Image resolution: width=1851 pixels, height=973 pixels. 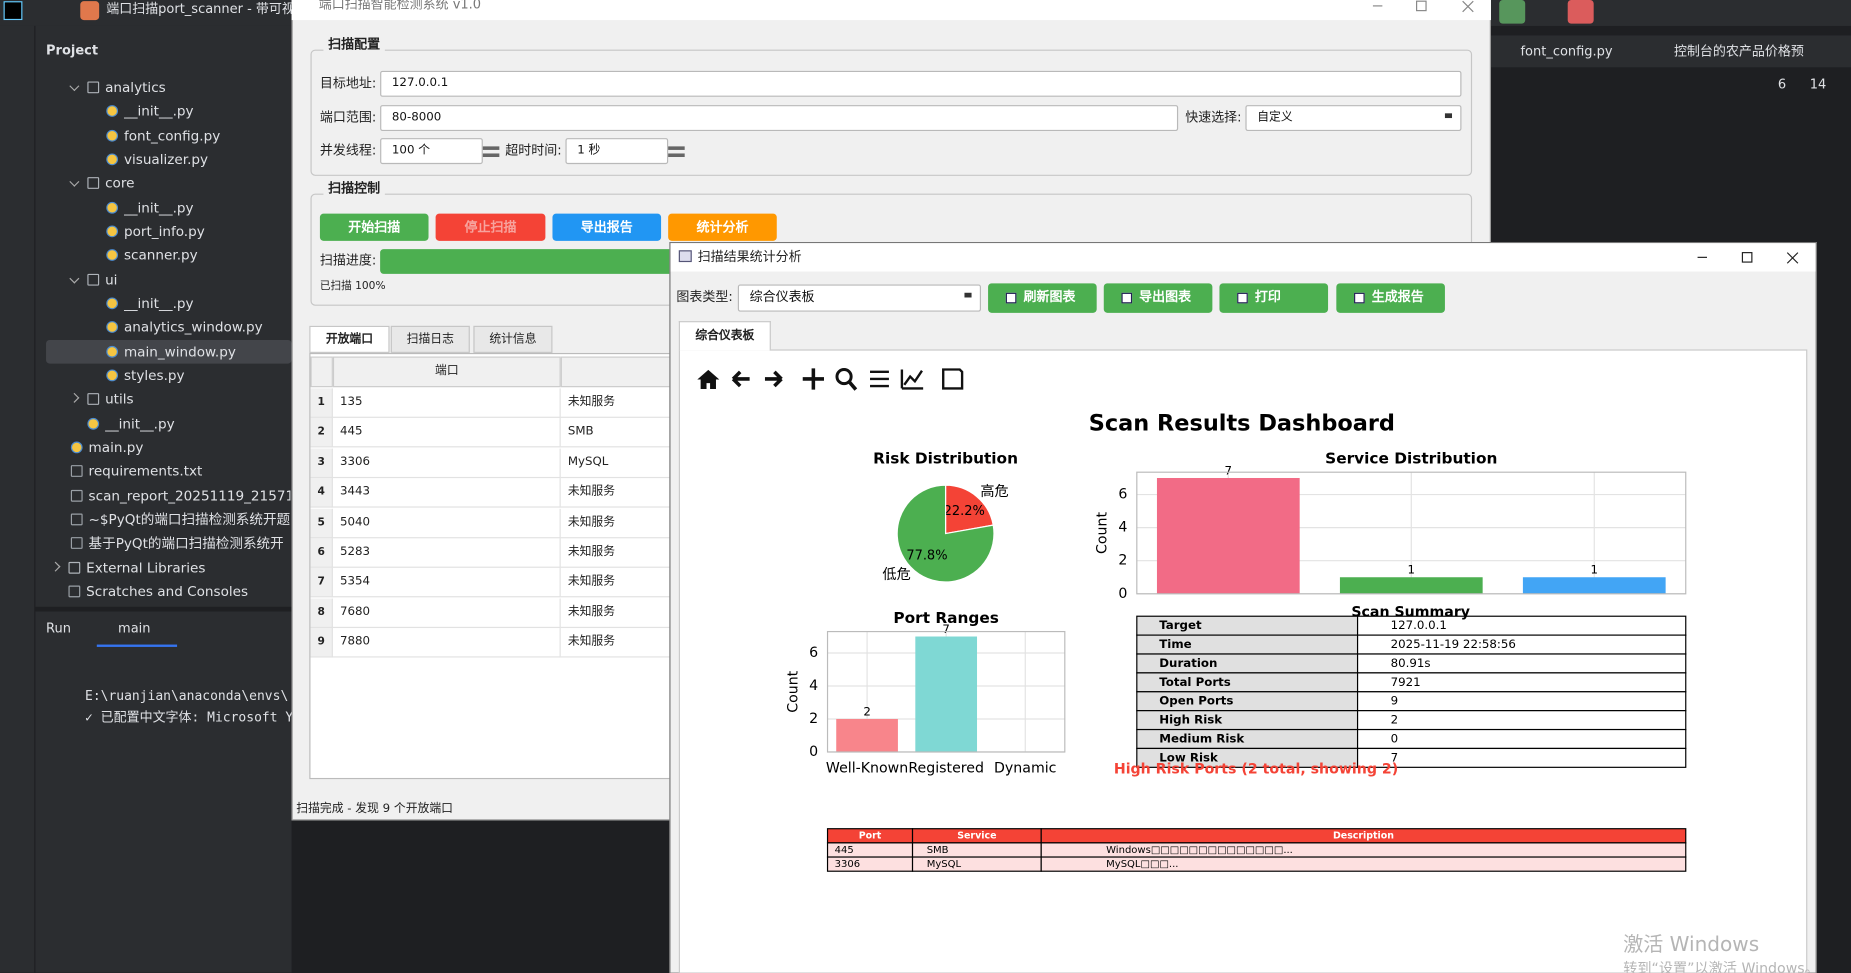 I want to click on status-bar: 扫描完成 - 发现 9 个开放端口, so click(x=374, y=809).